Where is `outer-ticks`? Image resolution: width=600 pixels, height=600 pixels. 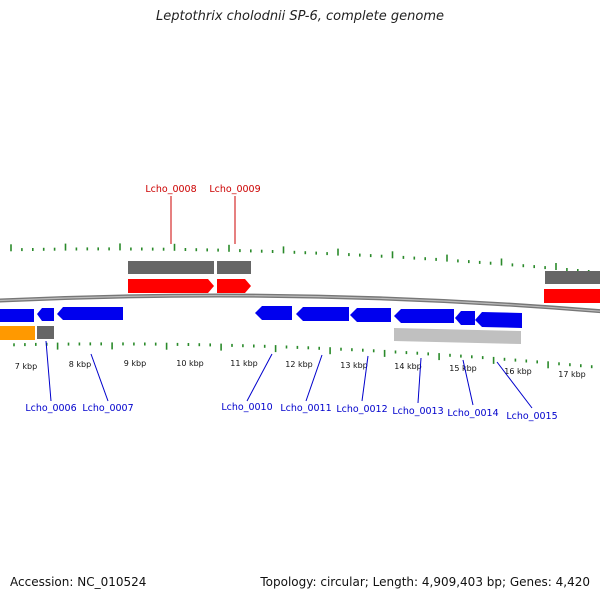
outer-ticks is located at coordinates (300, 258).